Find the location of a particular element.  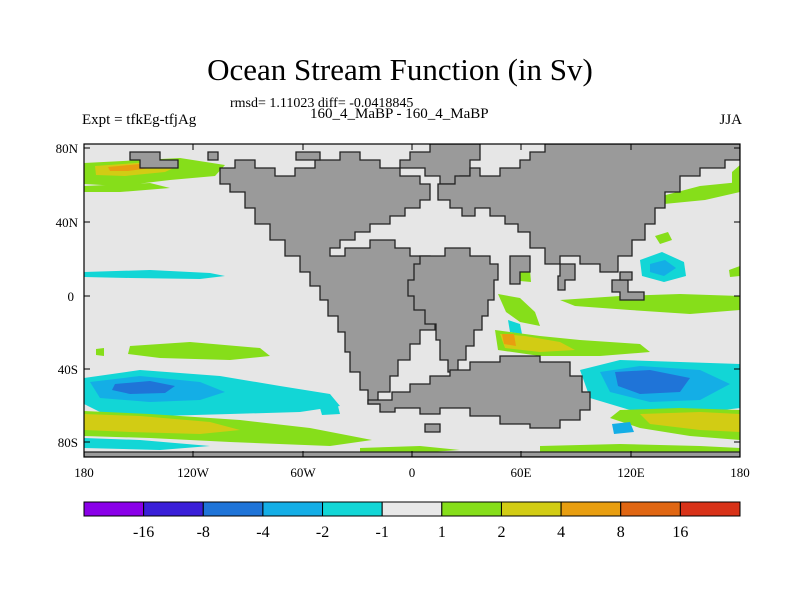

field-south-indian-negative-small is located at coordinates (623, 428).